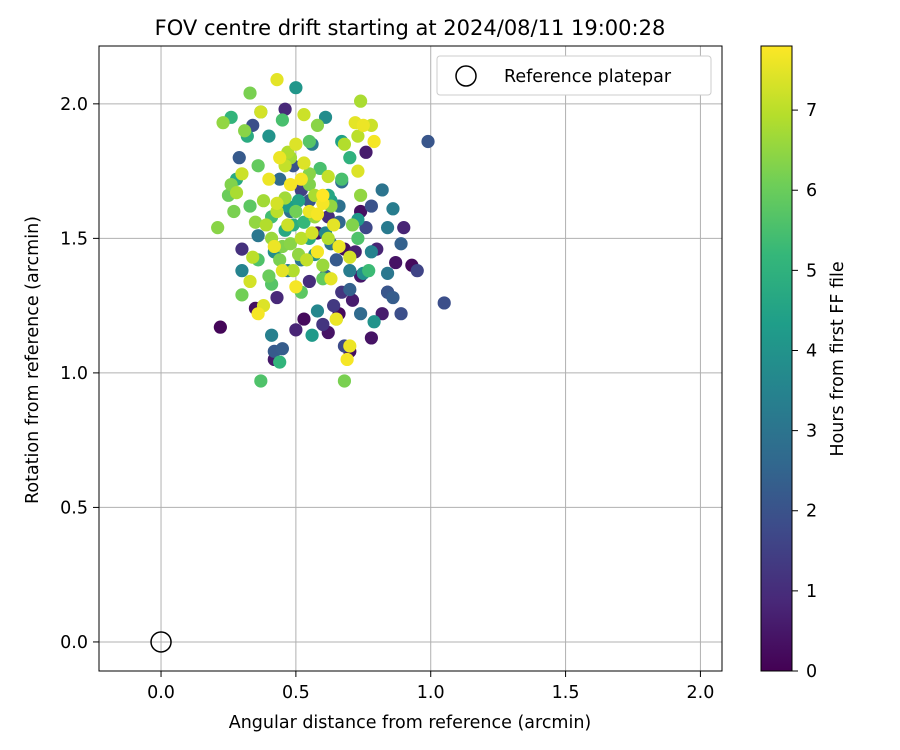 Image resolution: width=900 pixels, height=750 pixels. What do you see at coordinates (33, 360) in the screenshot?
I see `y-axis-label: Rotation from reference (arcmin)` at bounding box center [33, 360].